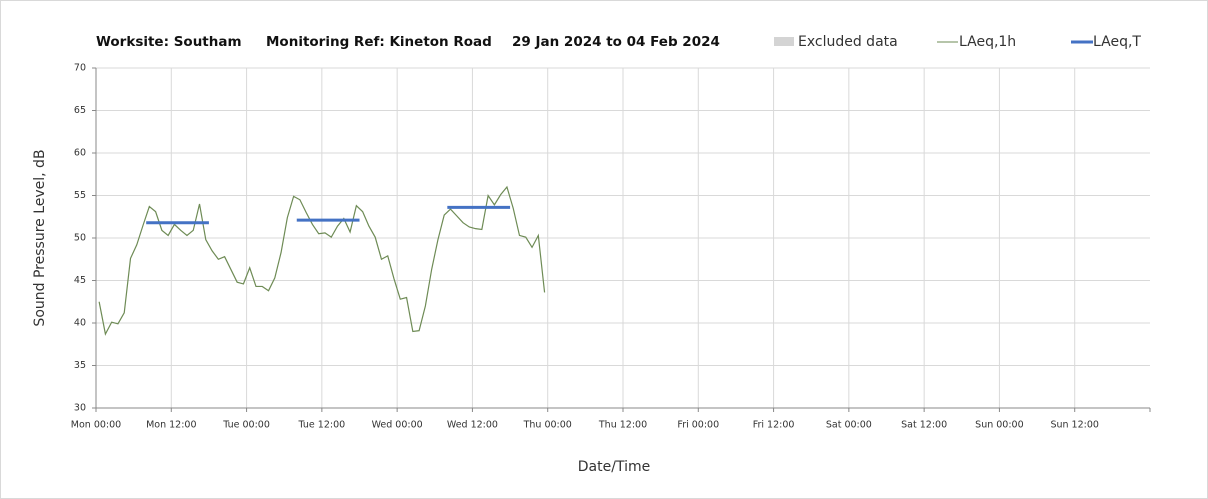 This screenshot has width=1208, height=499. What do you see at coordinates (80, 280) in the screenshot?
I see `y-tick-label: 45` at bounding box center [80, 280].